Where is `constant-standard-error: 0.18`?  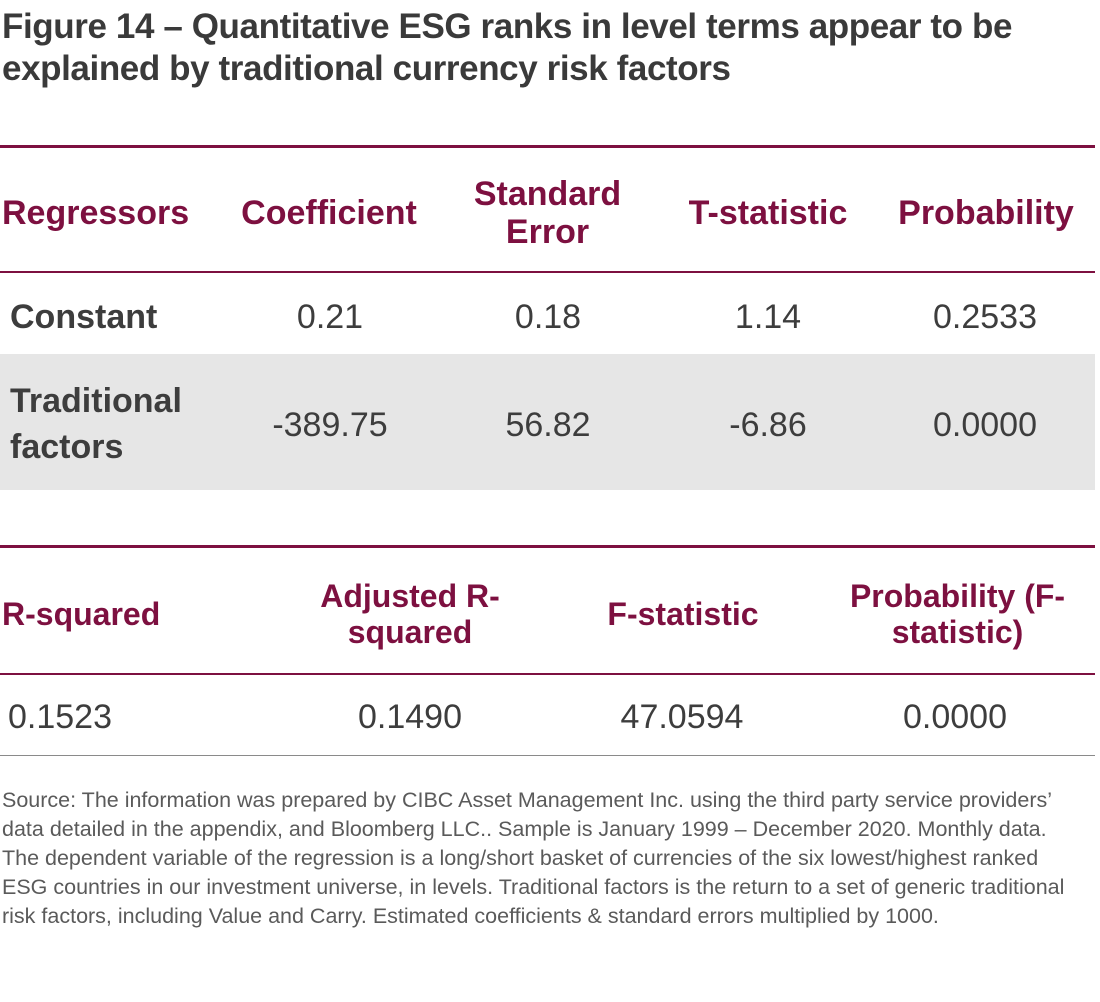
constant-standard-error: 0.18 is located at coordinates (548, 316).